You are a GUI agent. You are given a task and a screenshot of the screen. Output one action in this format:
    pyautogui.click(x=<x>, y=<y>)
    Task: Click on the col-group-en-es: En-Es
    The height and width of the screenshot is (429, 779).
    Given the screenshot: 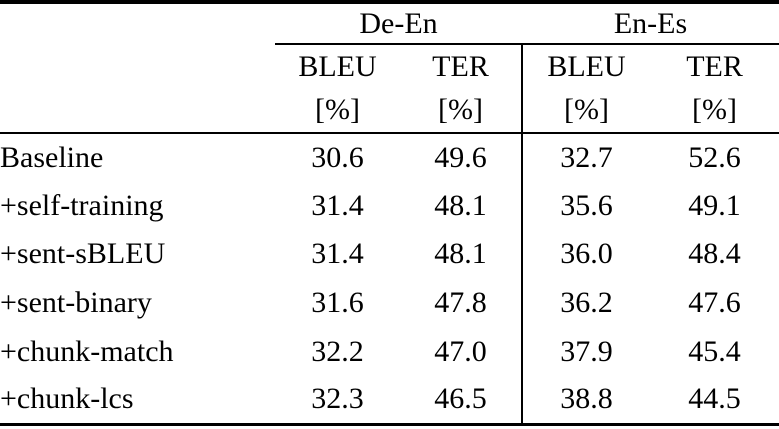 What is the action you would take?
    pyautogui.click(x=650, y=23)
    